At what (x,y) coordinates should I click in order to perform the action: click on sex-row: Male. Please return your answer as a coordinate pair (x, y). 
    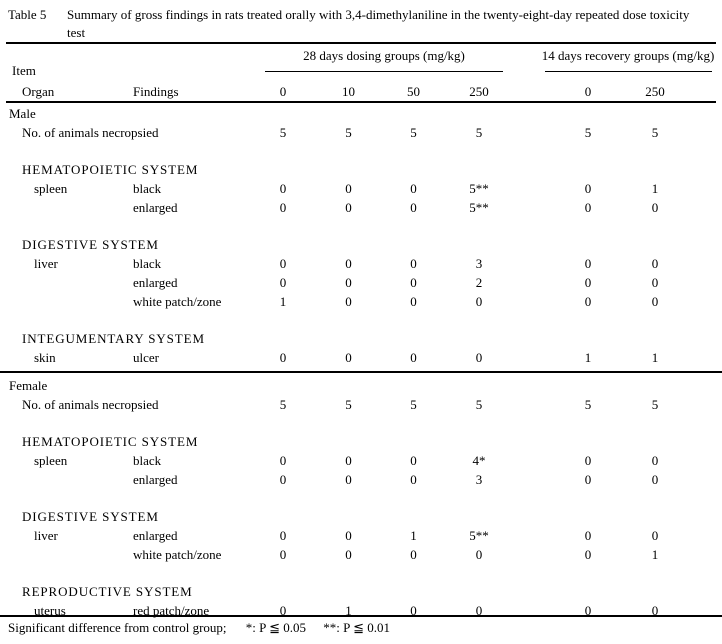
    Looking at the image, I should click on (361, 113).